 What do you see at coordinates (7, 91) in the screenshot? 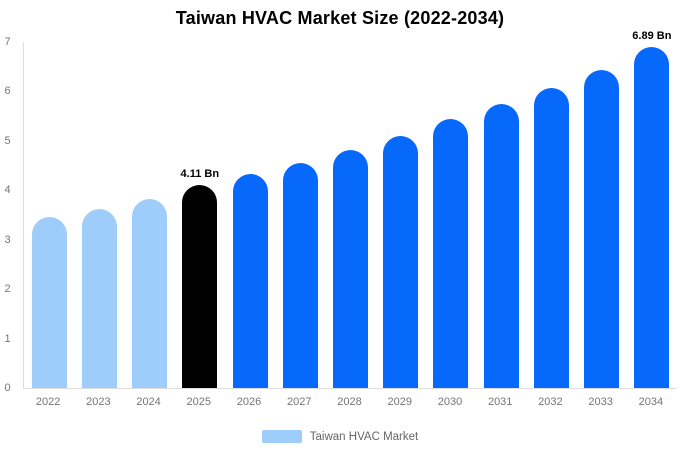
I see `y-axis-tick-label: 6` at bounding box center [7, 91].